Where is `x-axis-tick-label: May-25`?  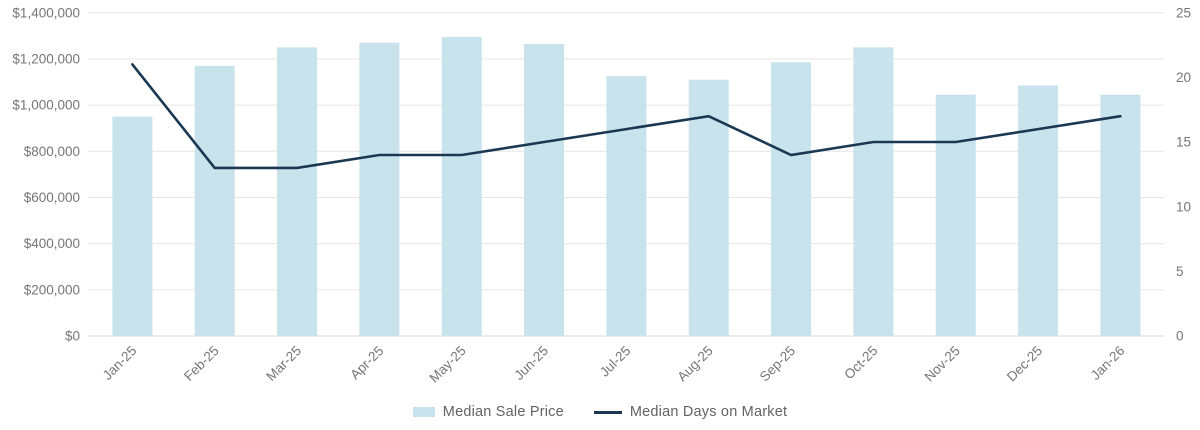 x-axis-tick-label: May-25 is located at coordinates (447, 364).